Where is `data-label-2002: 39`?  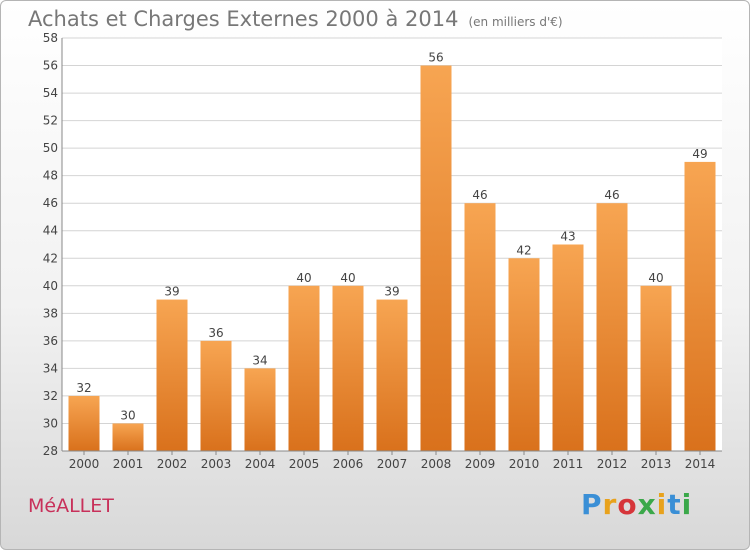
data-label-2002: 39 is located at coordinates (171, 292).